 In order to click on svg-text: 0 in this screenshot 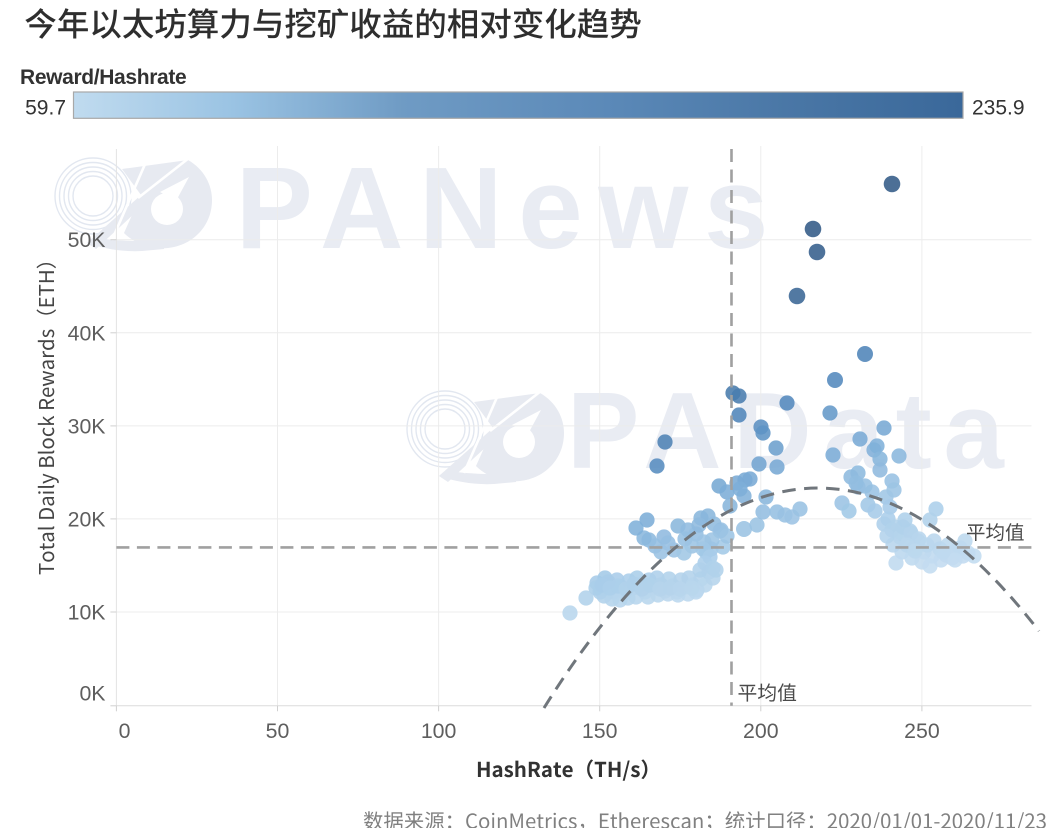, I will do `click(125, 731)`.